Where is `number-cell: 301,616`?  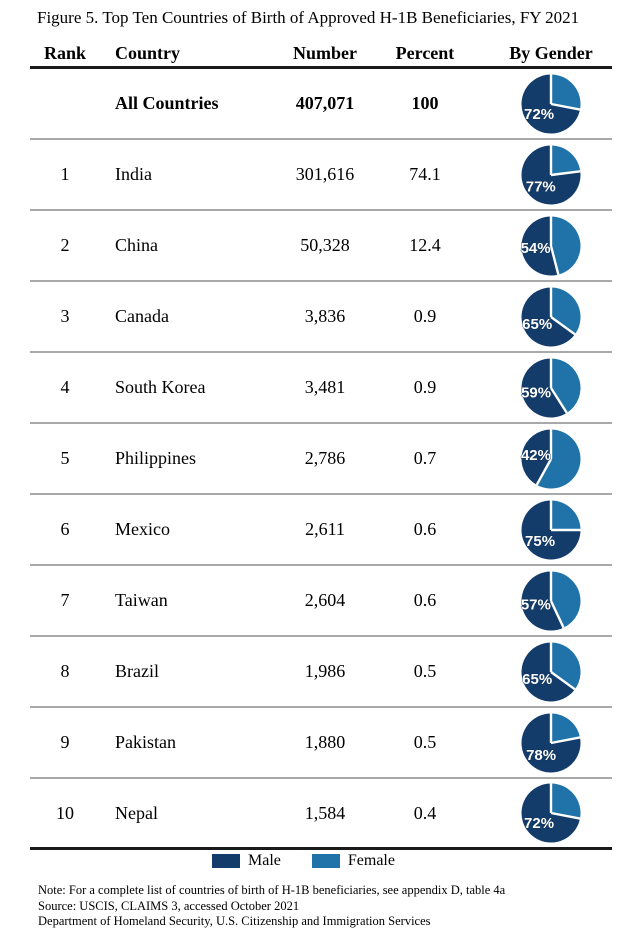
number-cell: 301,616 is located at coordinates (325, 174).